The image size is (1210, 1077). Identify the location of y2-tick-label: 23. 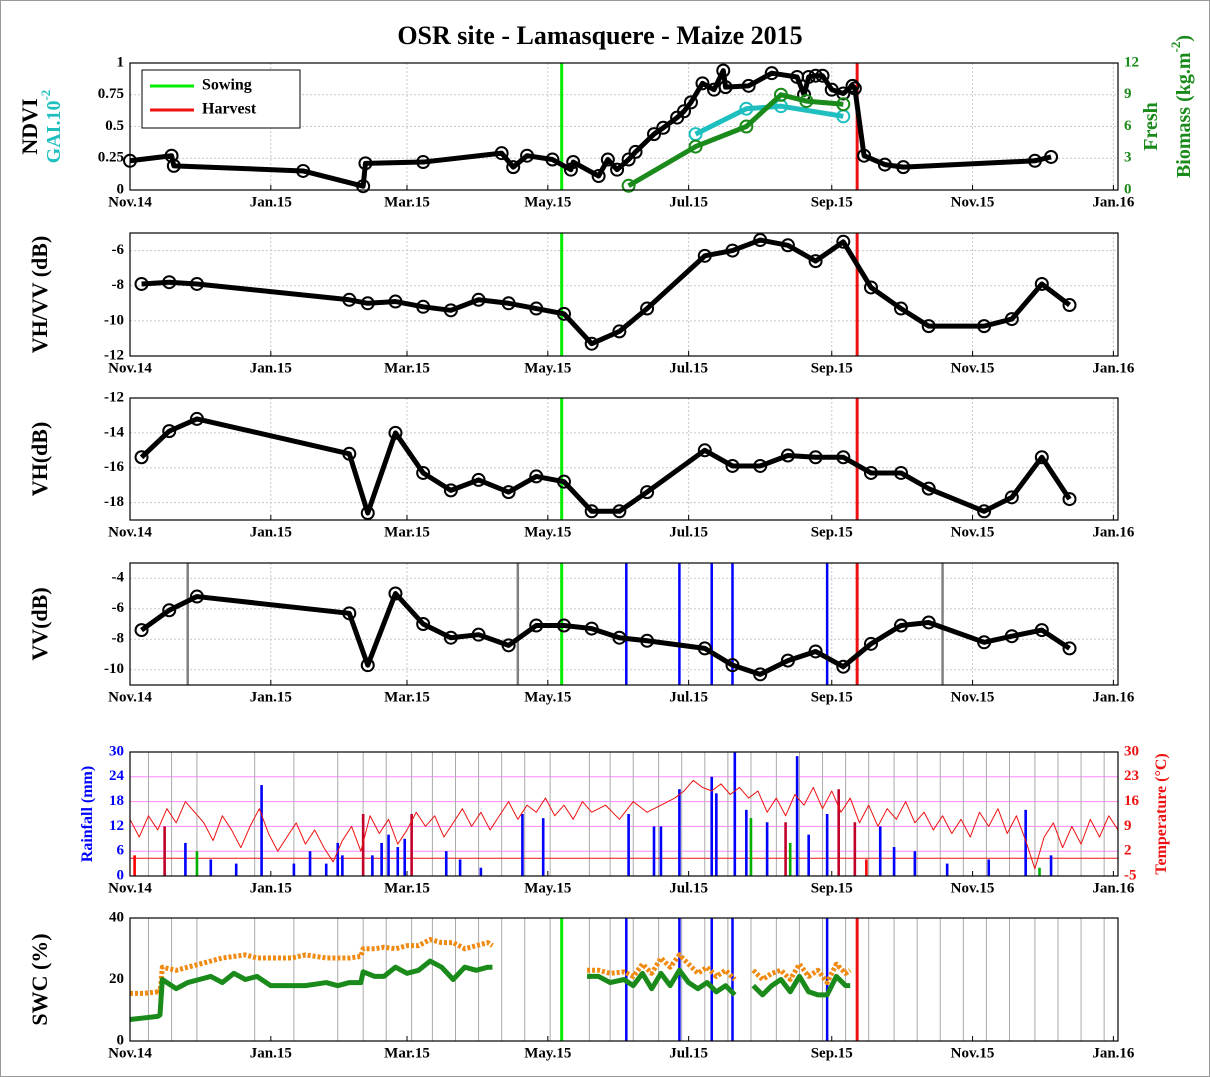
(1131, 776).